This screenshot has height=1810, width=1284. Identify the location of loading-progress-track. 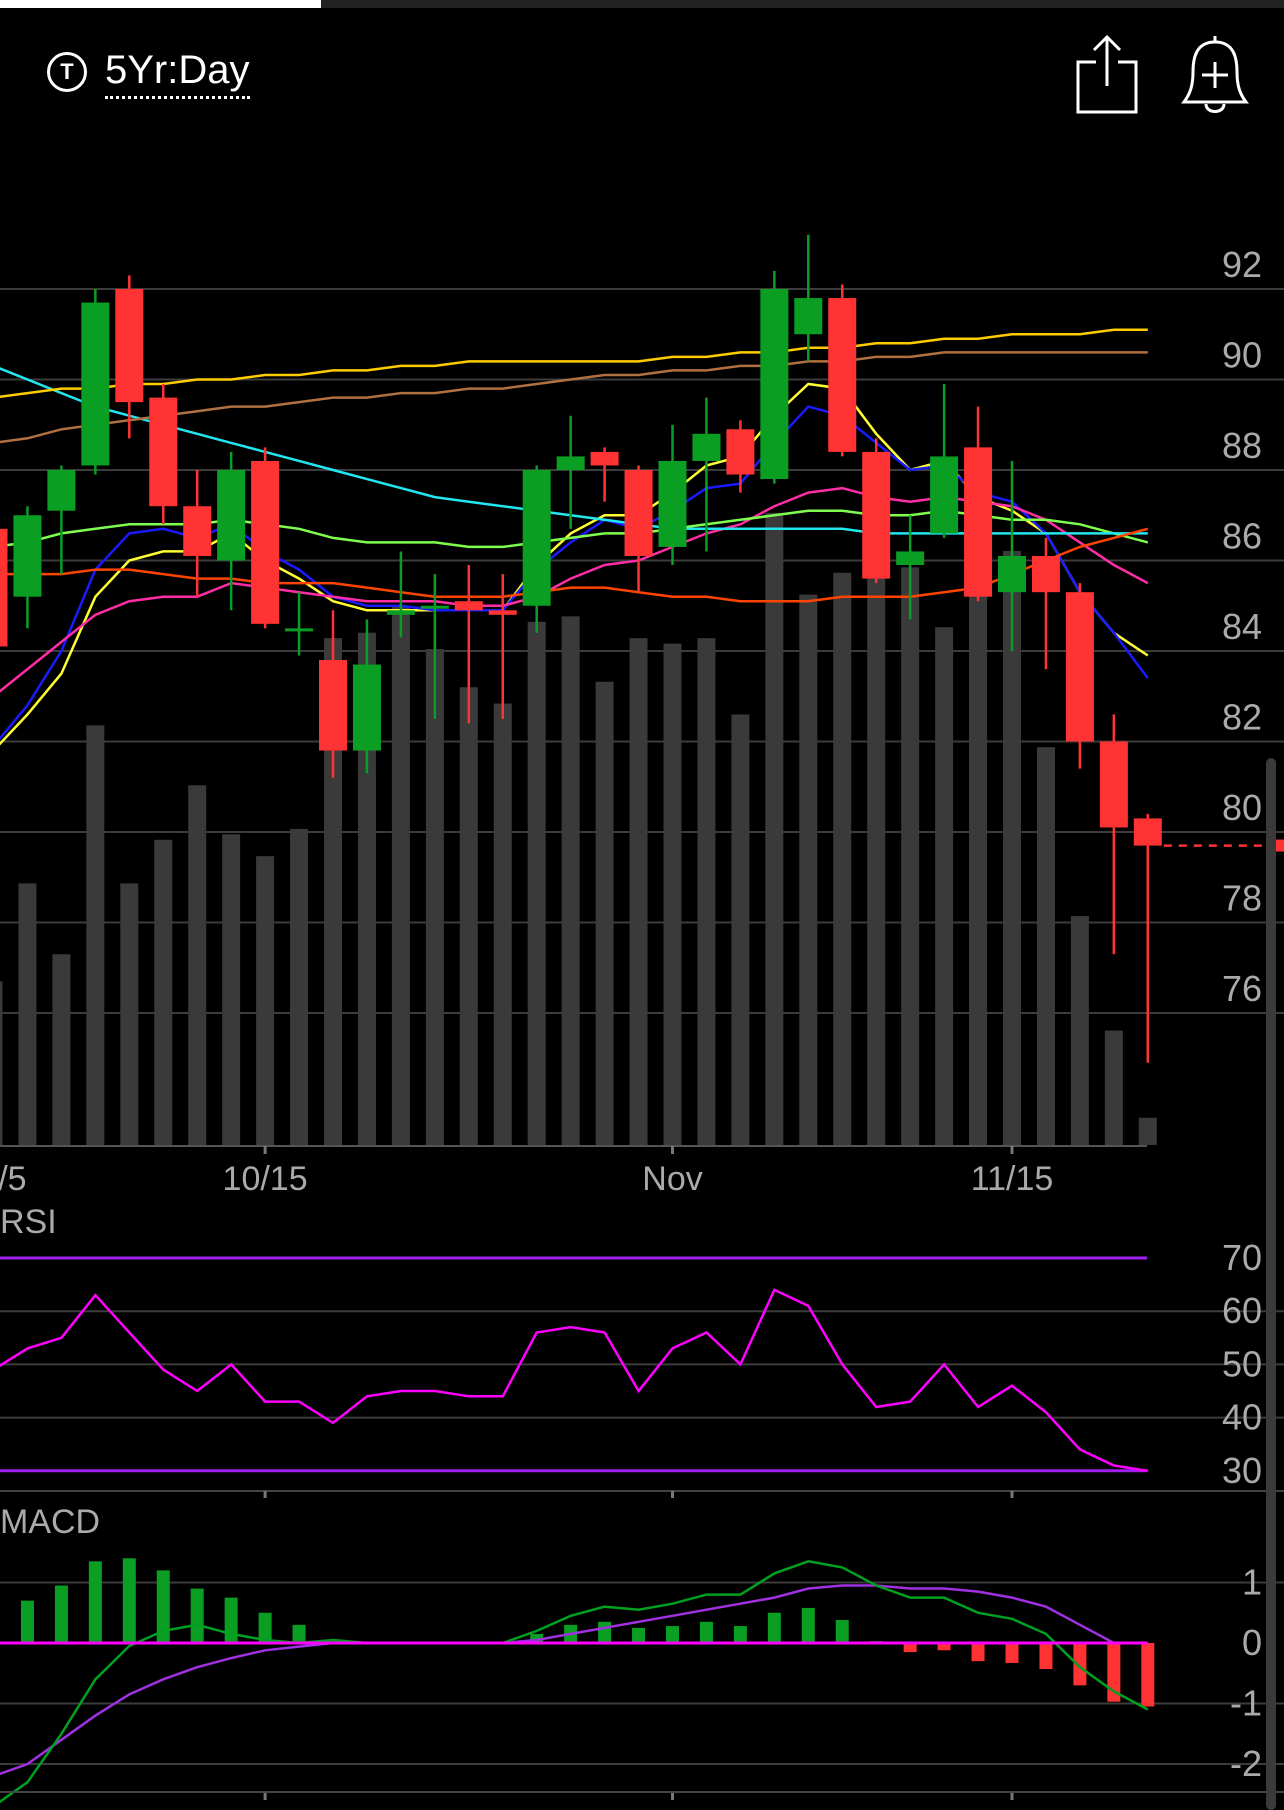
(642, 4).